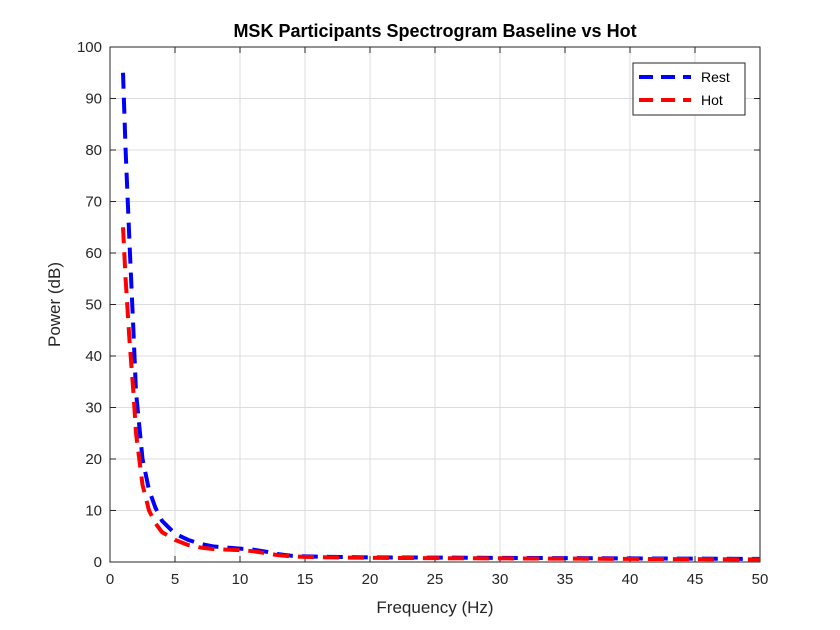 The width and height of the screenshot is (840, 630). Describe the element at coordinates (93, 202) in the screenshot. I see `y-tick-label: 70` at that location.